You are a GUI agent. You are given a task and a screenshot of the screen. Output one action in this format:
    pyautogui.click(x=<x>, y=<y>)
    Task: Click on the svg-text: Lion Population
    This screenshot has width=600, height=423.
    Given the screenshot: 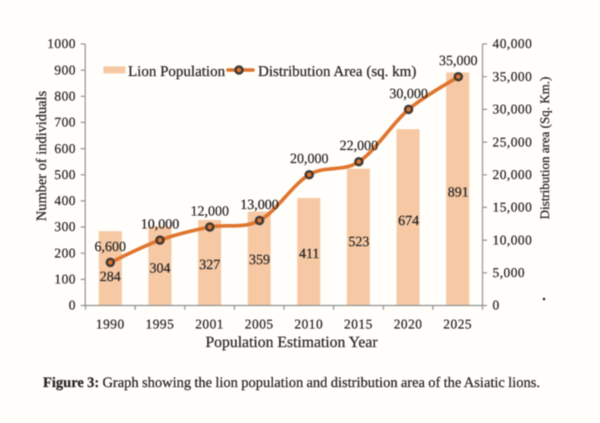 What is the action you would take?
    pyautogui.click(x=177, y=72)
    